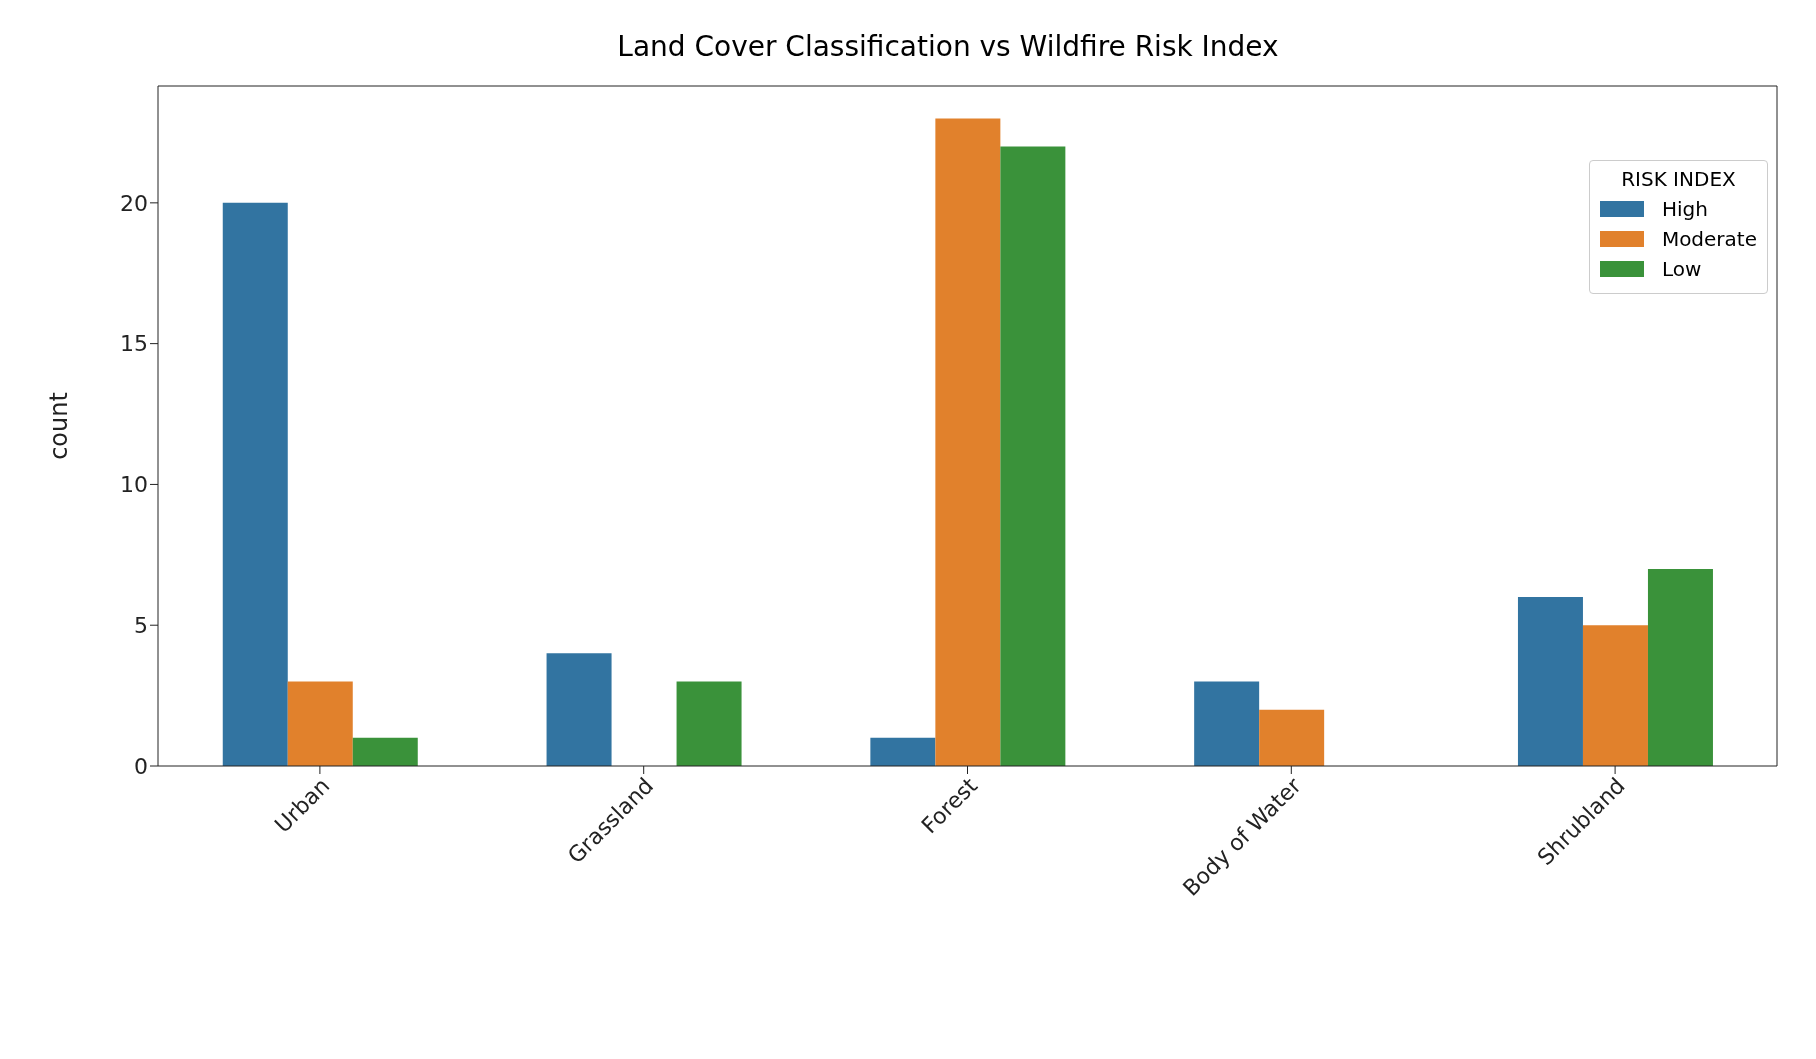 This screenshot has height=1059, width=1816. What do you see at coordinates (141, 626) in the screenshot?
I see `y-tick-label: 5` at bounding box center [141, 626].